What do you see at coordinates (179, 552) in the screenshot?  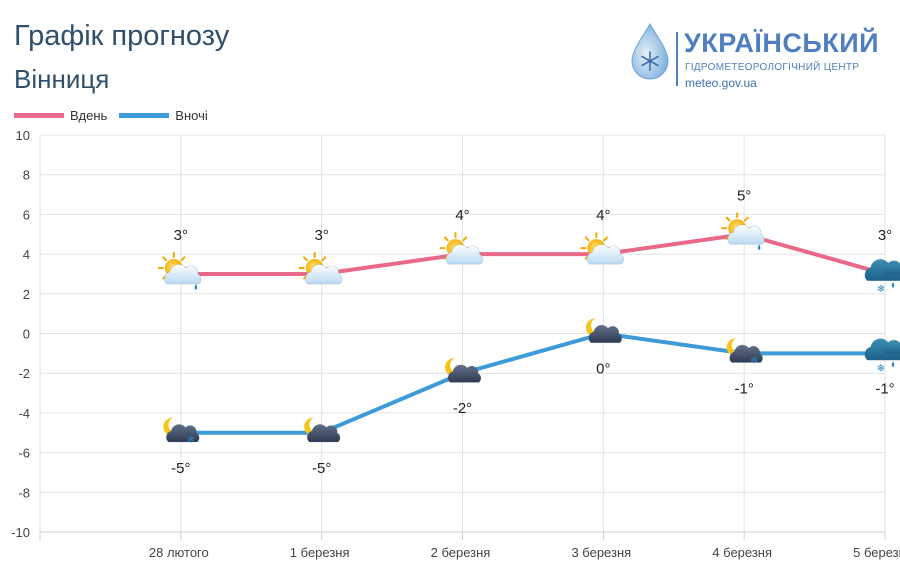 I see `x-tick-label: 28 лютого` at bounding box center [179, 552].